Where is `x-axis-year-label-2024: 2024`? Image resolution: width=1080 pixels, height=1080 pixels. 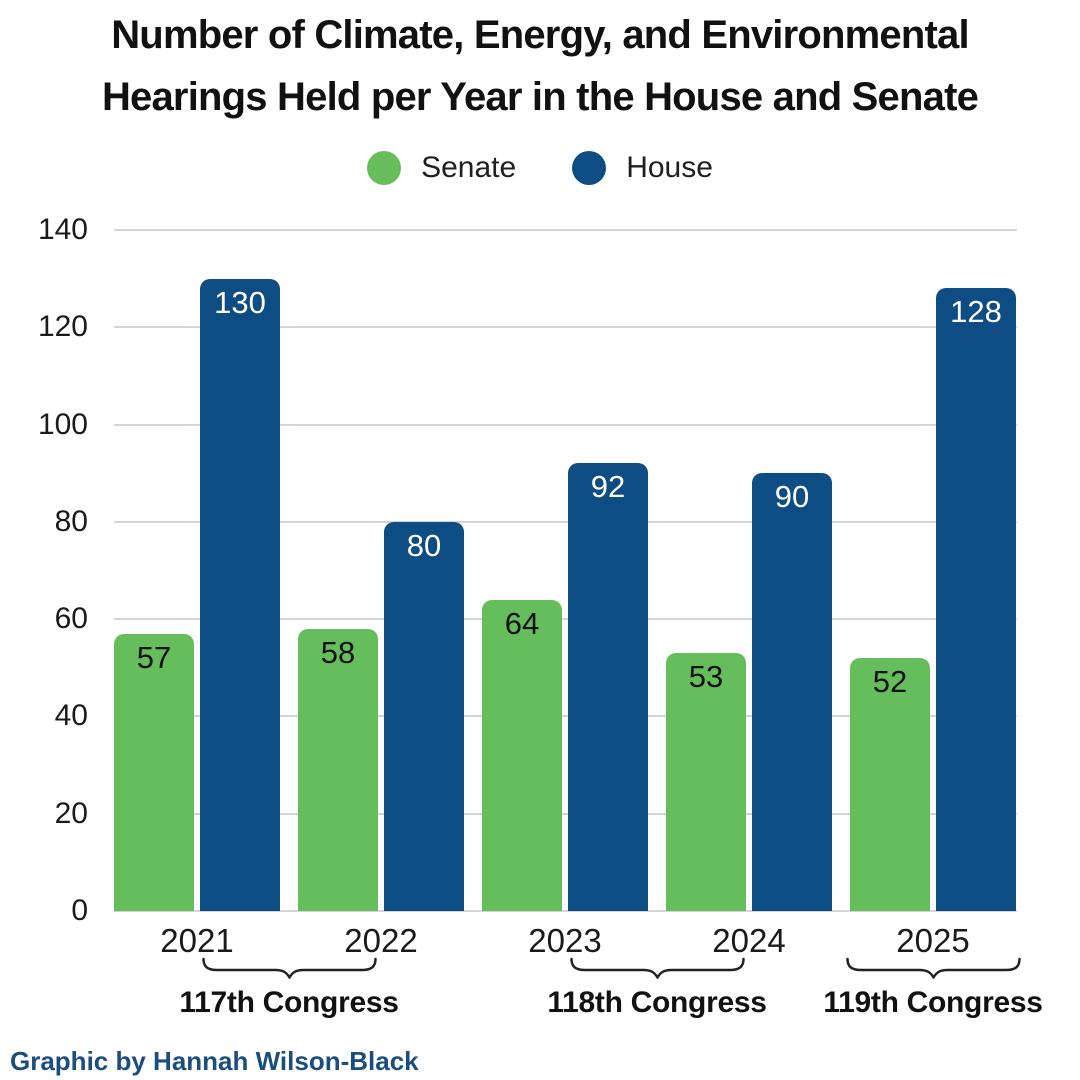 x-axis-year-label-2024: 2024 is located at coordinates (749, 940).